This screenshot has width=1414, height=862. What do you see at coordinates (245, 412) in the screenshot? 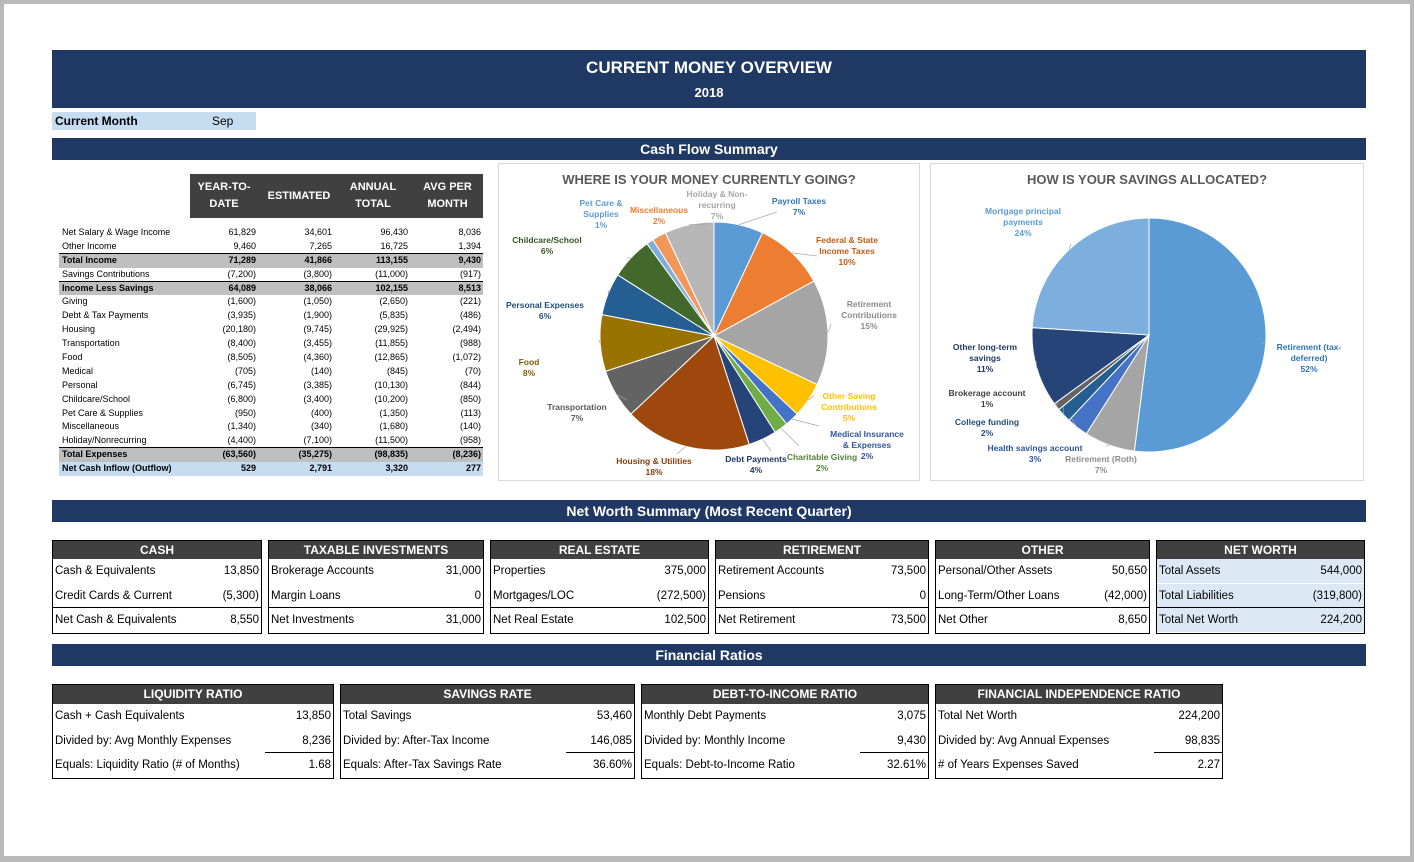
I see `row-value: (950)` at bounding box center [245, 412].